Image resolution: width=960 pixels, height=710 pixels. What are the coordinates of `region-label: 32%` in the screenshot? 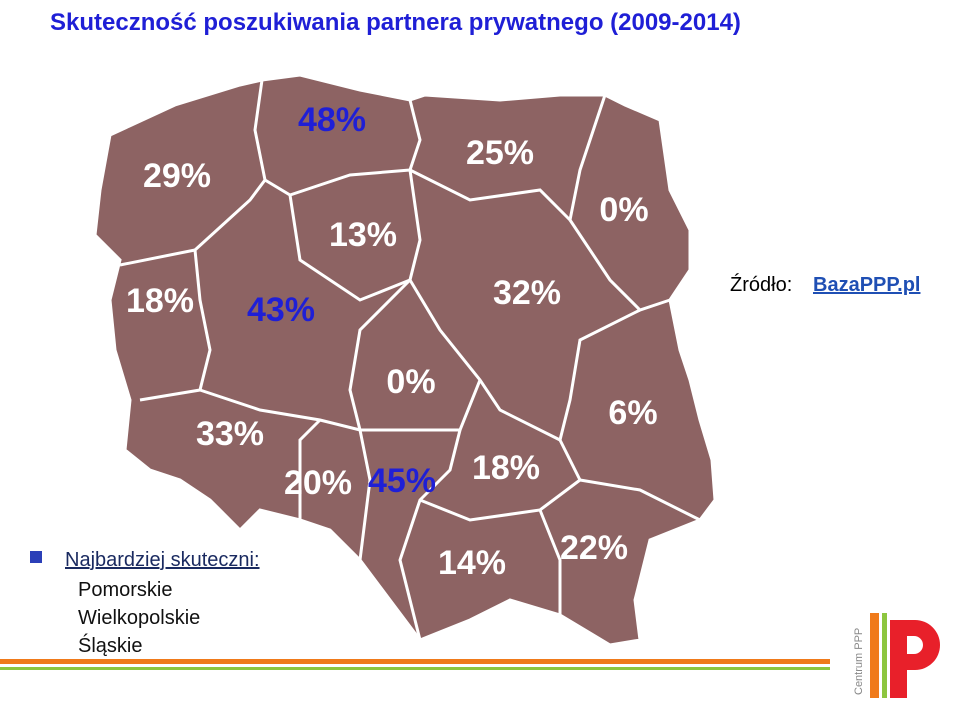 It's located at (527, 293).